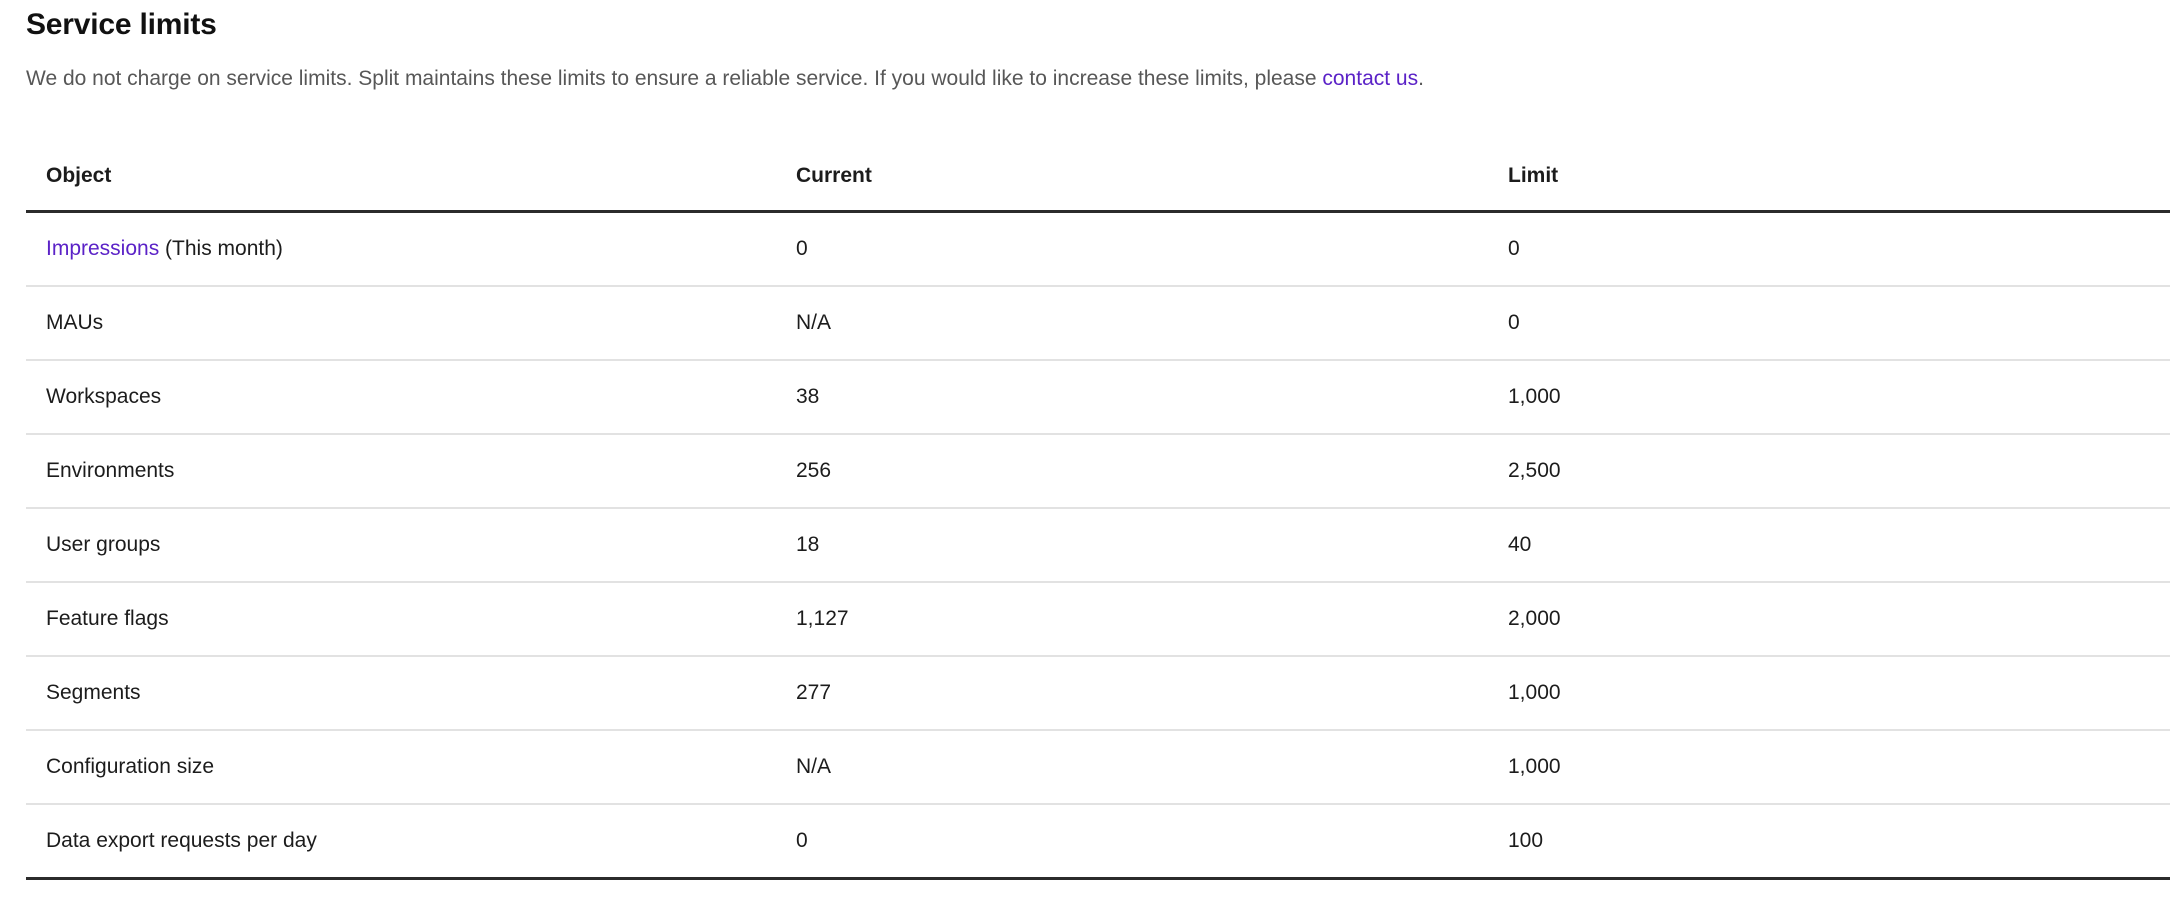 Image resolution: width=2180 pixels, height=898 pixels. What do you see at coordinates (822, 618) in the screenshot?
I see `current-value: 1,127` at bounding box center [822, 618].